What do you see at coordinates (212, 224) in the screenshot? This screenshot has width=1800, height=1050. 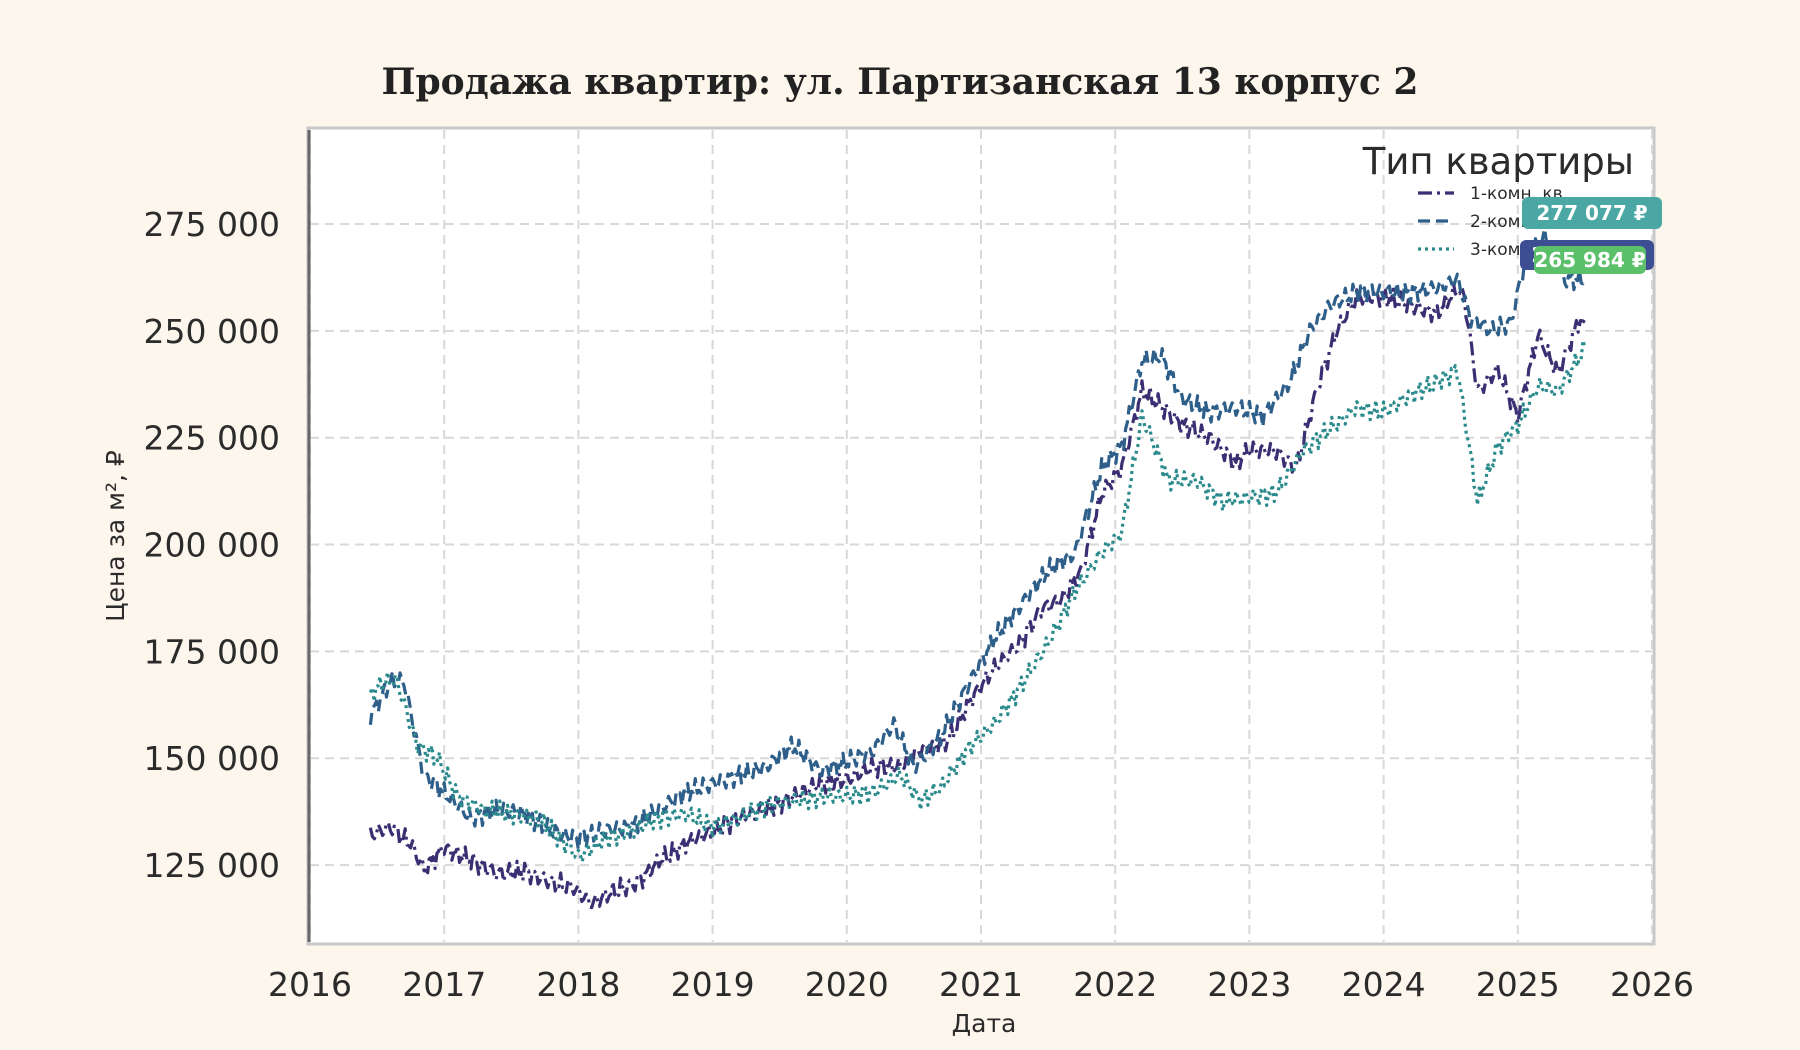 I see `y-tick-label: 275 000` at bounding box center [212, 224].